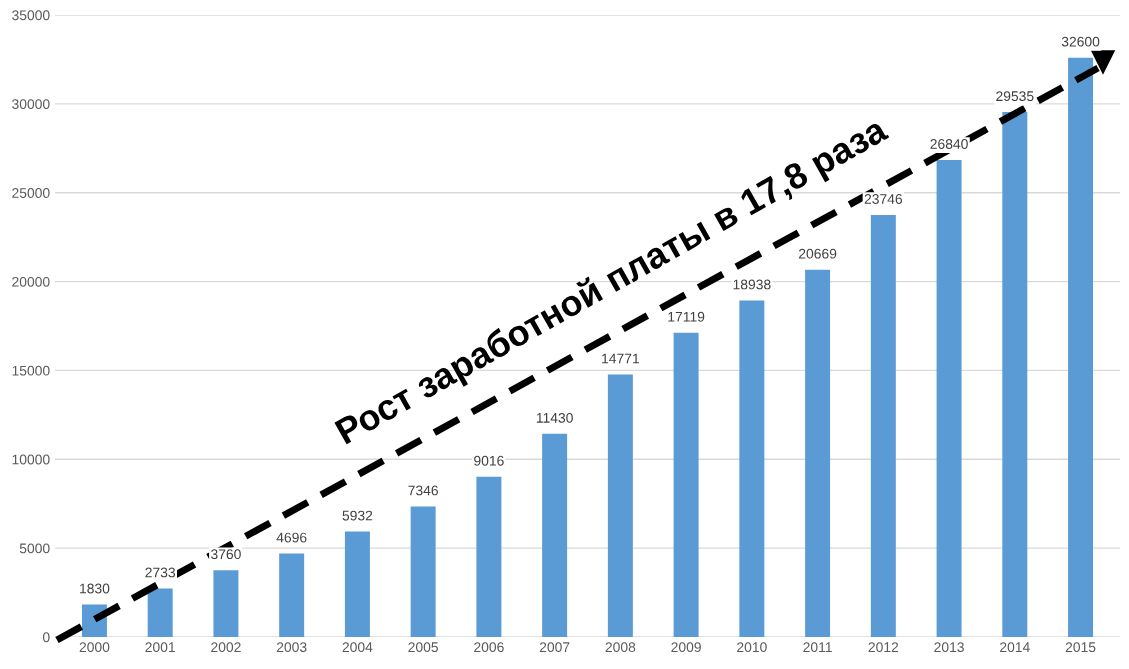 Image resolution: width=1129 pixels, height=669 pixels. I want to click on data-label: 4696, so click(291, 537).